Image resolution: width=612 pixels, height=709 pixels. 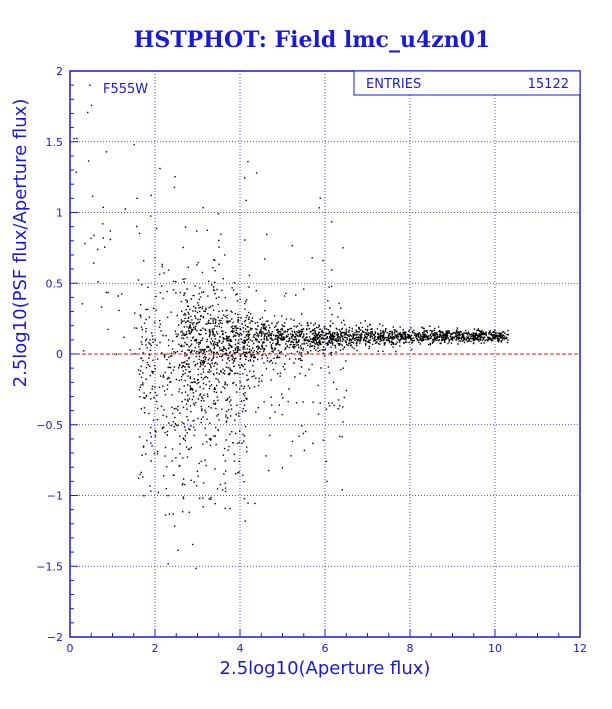 What do you see at coordinates (325, 668) in the screenshot?
I see `x-axis-label: 2.5log10(Aperture flux)` at bounding box center [325, 668].